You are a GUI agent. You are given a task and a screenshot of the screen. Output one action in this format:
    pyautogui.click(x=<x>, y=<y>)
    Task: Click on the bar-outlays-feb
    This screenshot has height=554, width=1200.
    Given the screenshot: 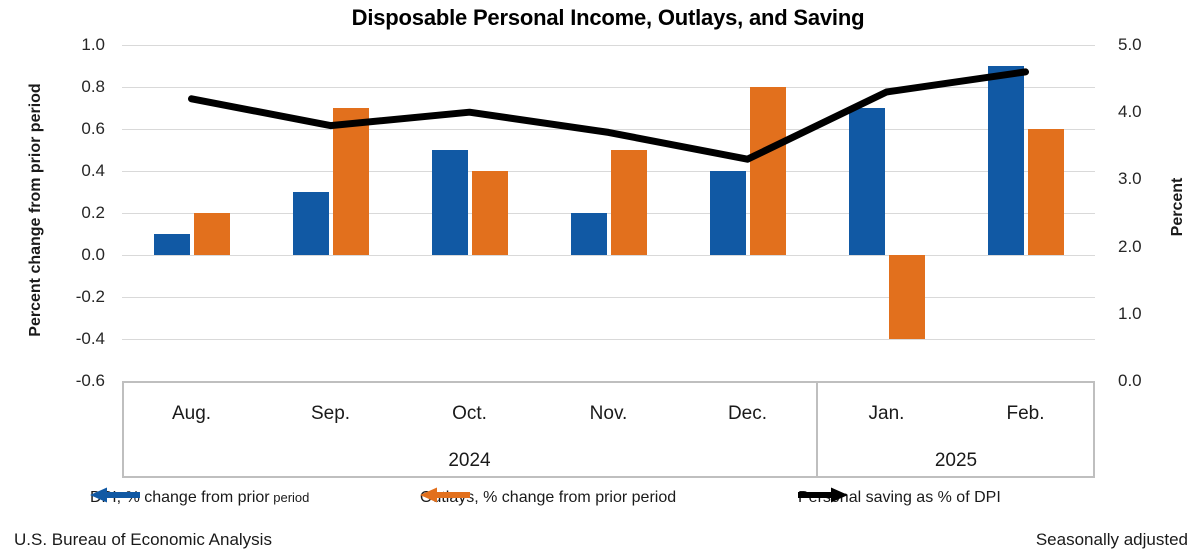 What is the action you would take?
    pyautogui.click(x=1045, y=192)
    